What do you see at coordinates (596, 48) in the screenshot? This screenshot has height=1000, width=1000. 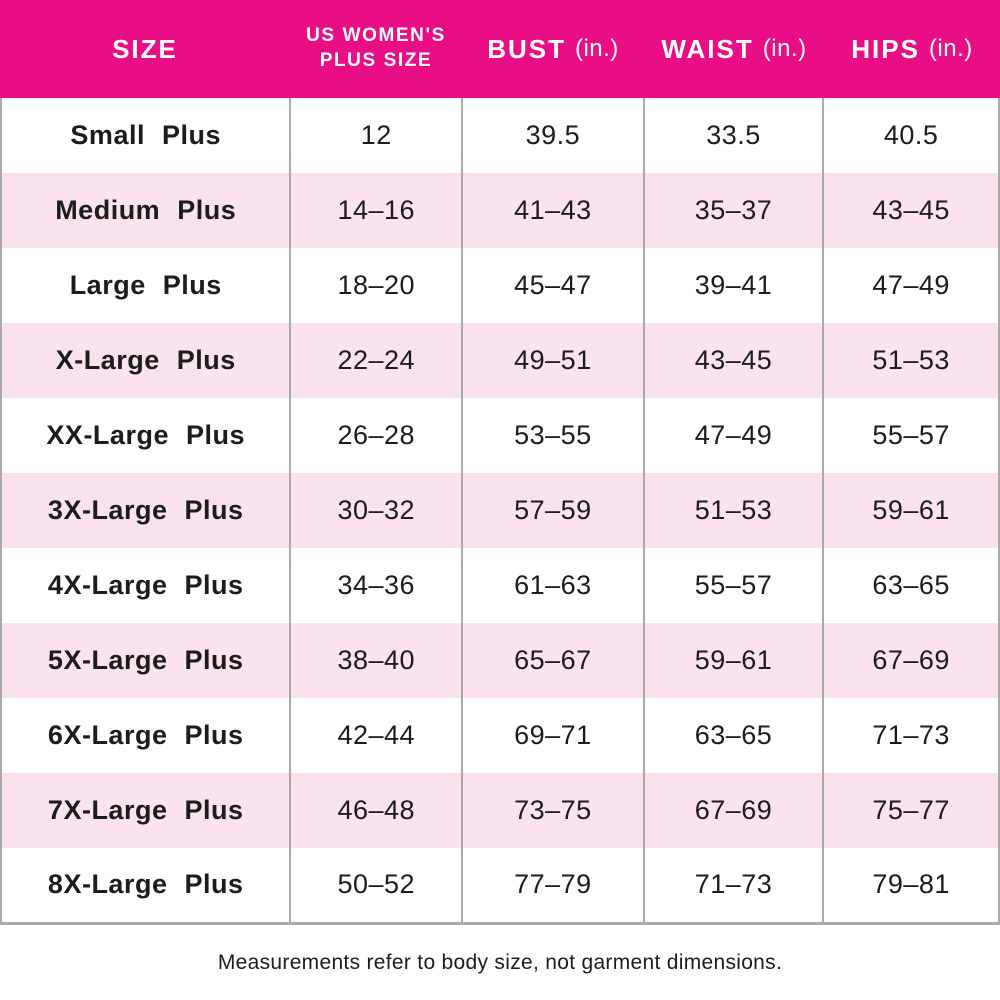 I see `column-header-bust-unit: (in.)` at bounding box center [596, 48].